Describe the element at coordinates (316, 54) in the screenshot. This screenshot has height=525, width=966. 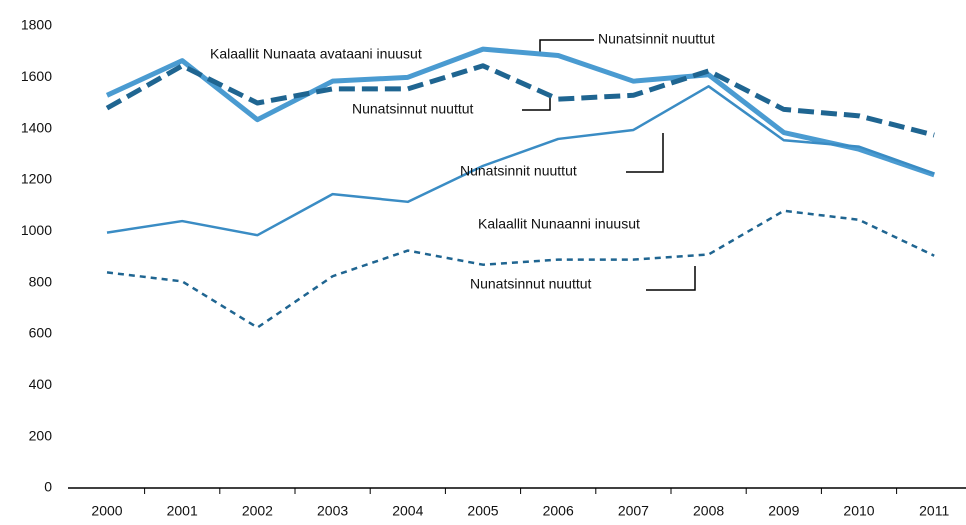
I see `annotation: Kalaallit Nunaata avataani inuusut` at that location.